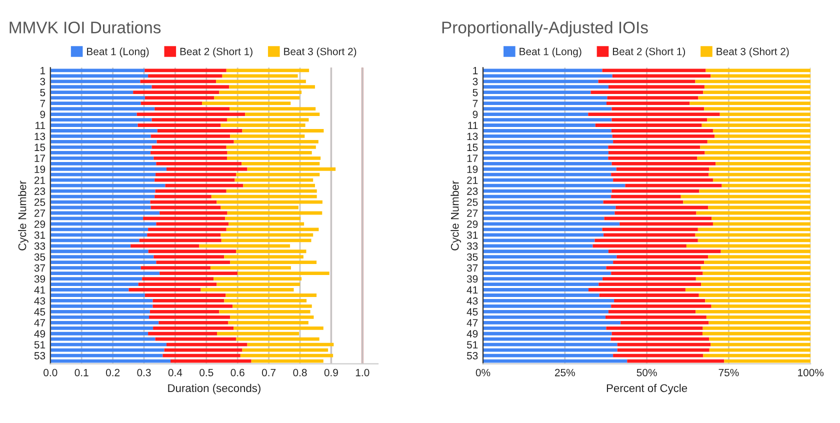 Image resolution: width=840 pixels, height=423 pixels. I want to click on x-tick-label: 0.7, so click(269, 372).